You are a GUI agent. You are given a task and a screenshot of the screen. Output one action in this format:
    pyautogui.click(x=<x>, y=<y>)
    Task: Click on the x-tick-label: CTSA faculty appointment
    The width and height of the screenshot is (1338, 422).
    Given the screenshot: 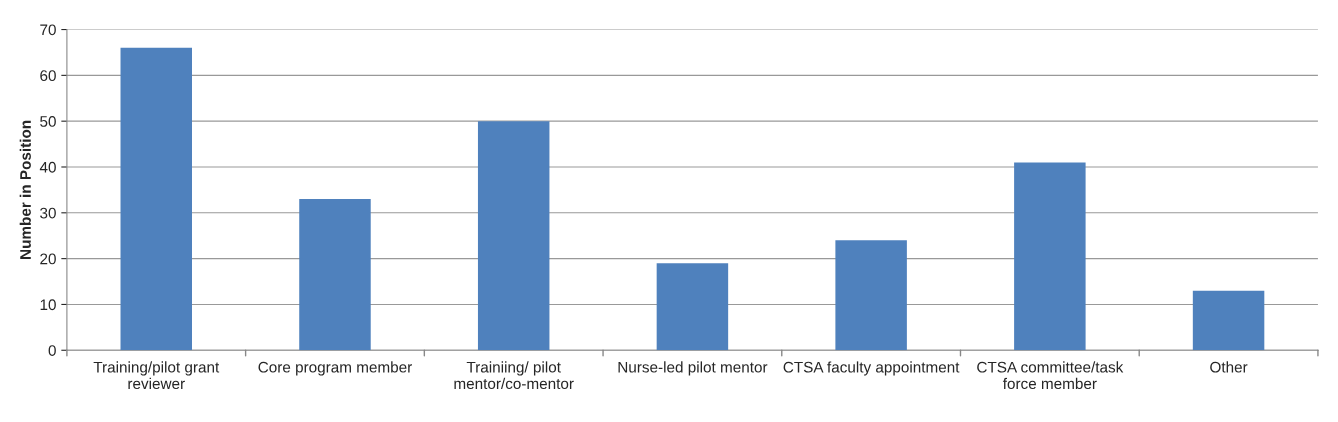 What is the action you would take?
    pyautogui.click(x=871, y=368)
    